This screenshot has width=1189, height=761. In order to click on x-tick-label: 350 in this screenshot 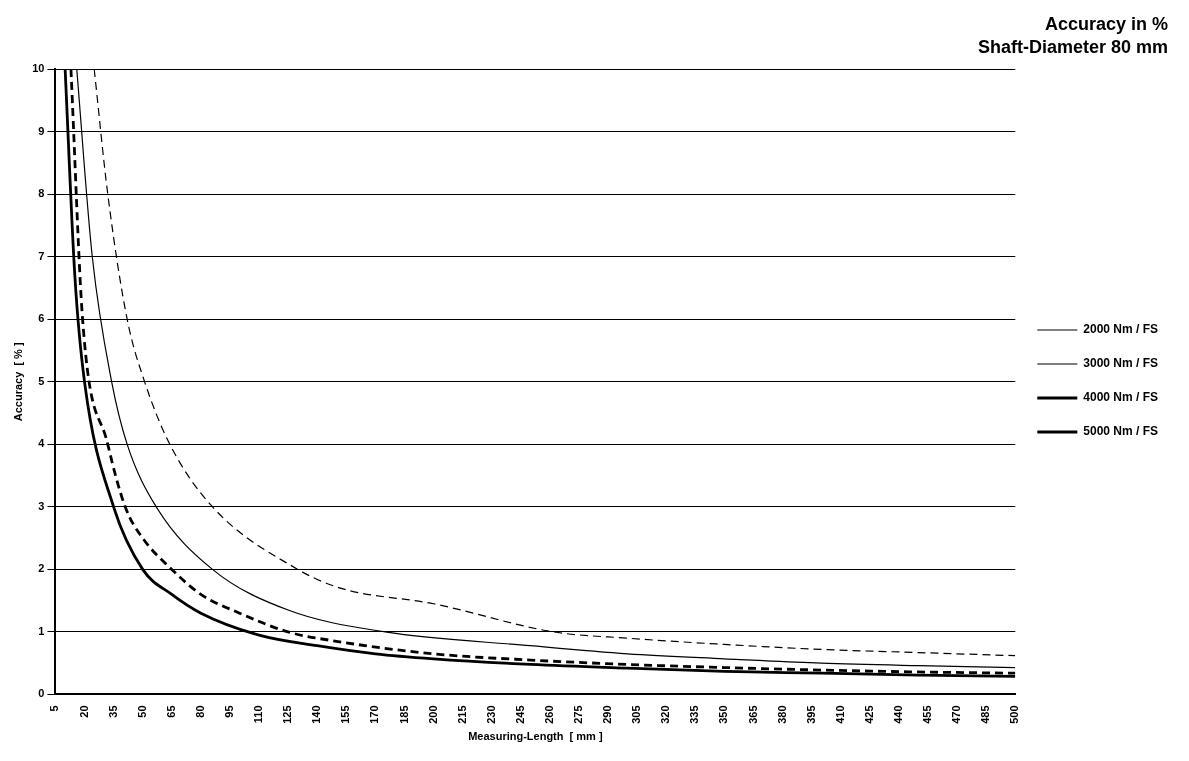, I will do `click(723, 714)`.